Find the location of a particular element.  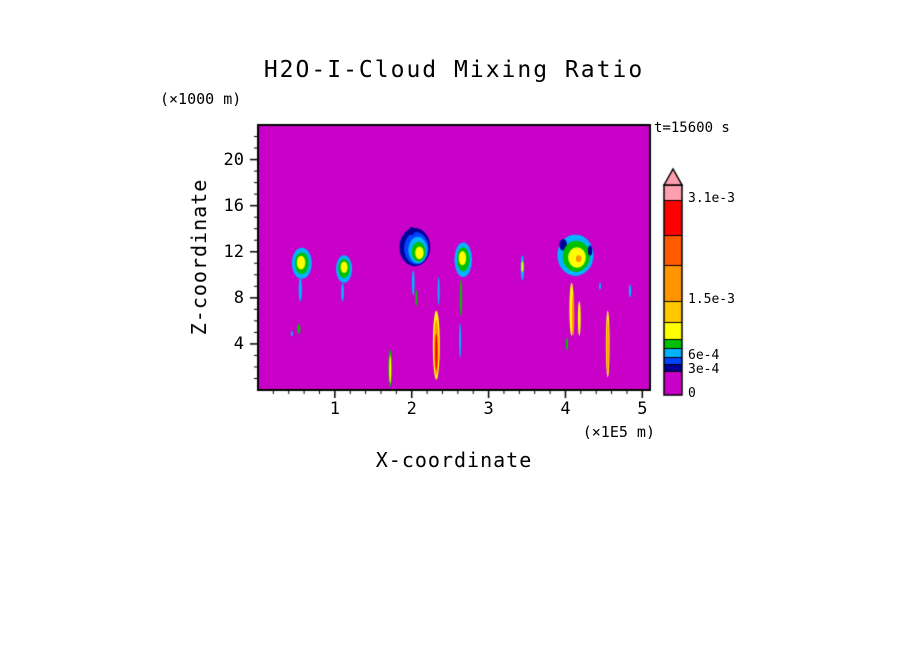

x-axis-tick-label: 4 is located at coordinates (565, 409).